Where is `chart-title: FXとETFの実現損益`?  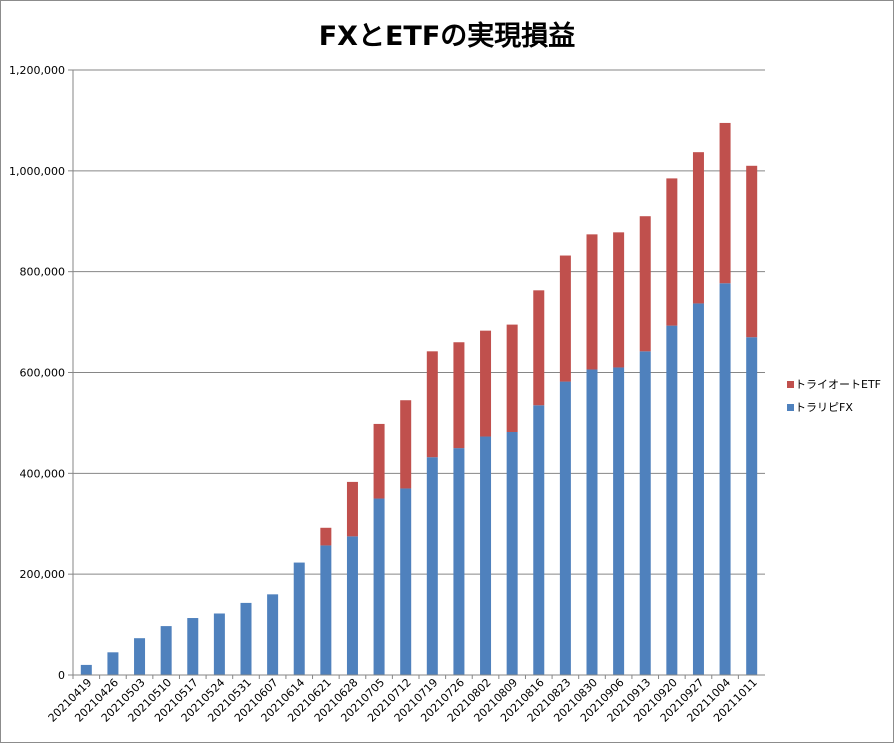
chart-title: FXとETFの実現損益 is located at coordinates (447, 36).